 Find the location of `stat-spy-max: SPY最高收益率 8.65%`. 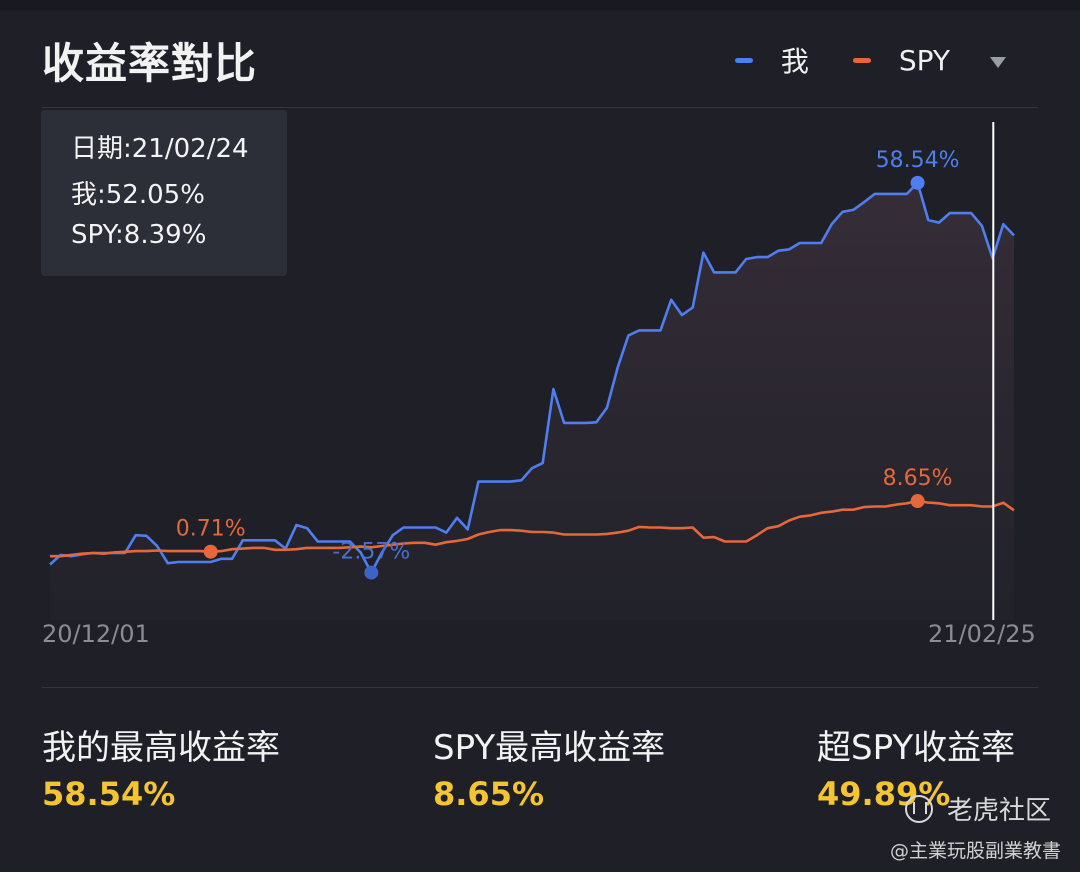

stat-spy-max: SPY最高收益率 8.65% is located at coordinates (549, 766).